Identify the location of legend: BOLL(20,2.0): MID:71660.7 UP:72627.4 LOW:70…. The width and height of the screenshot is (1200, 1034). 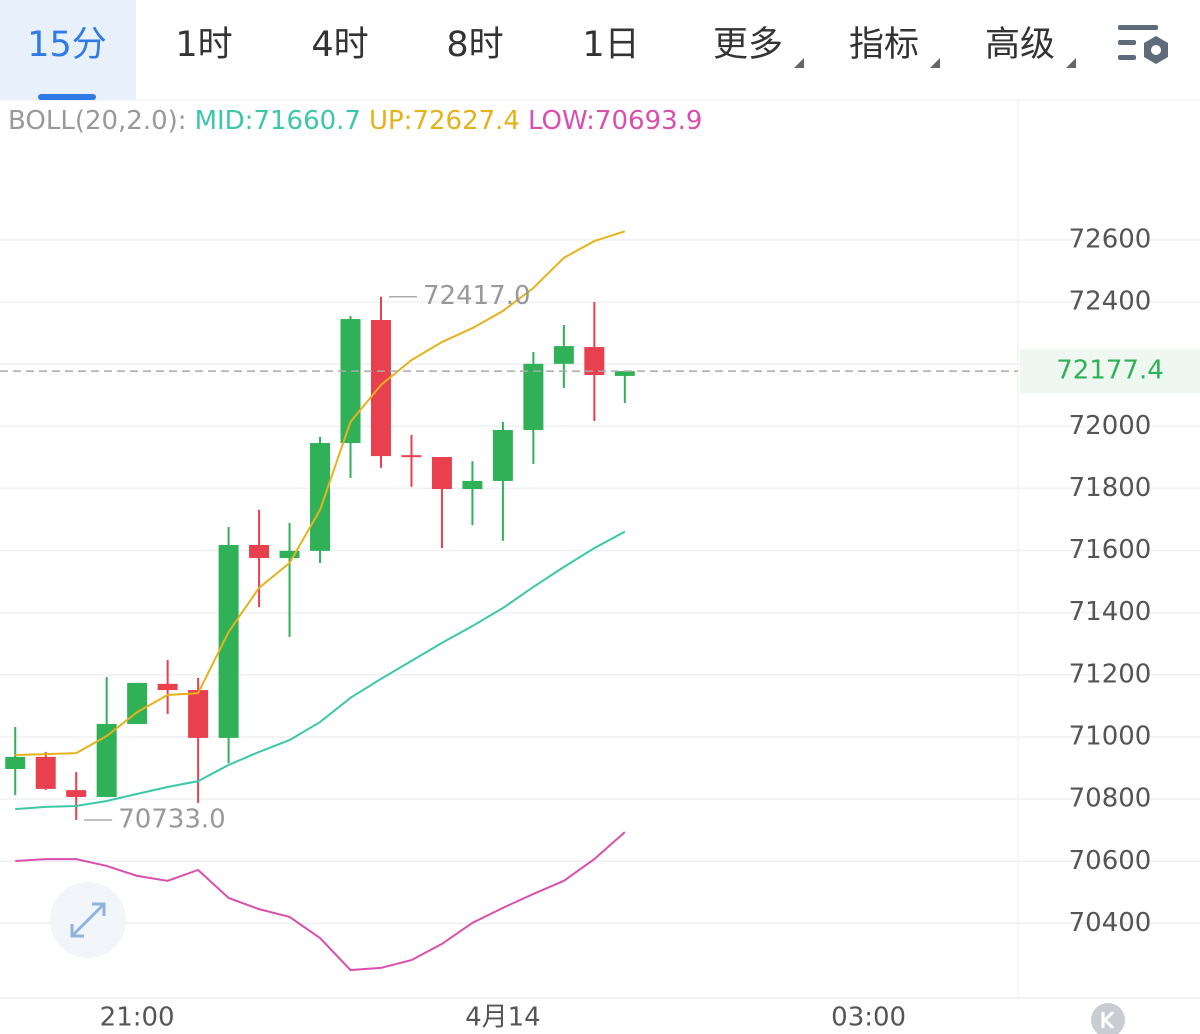
(355, 121).